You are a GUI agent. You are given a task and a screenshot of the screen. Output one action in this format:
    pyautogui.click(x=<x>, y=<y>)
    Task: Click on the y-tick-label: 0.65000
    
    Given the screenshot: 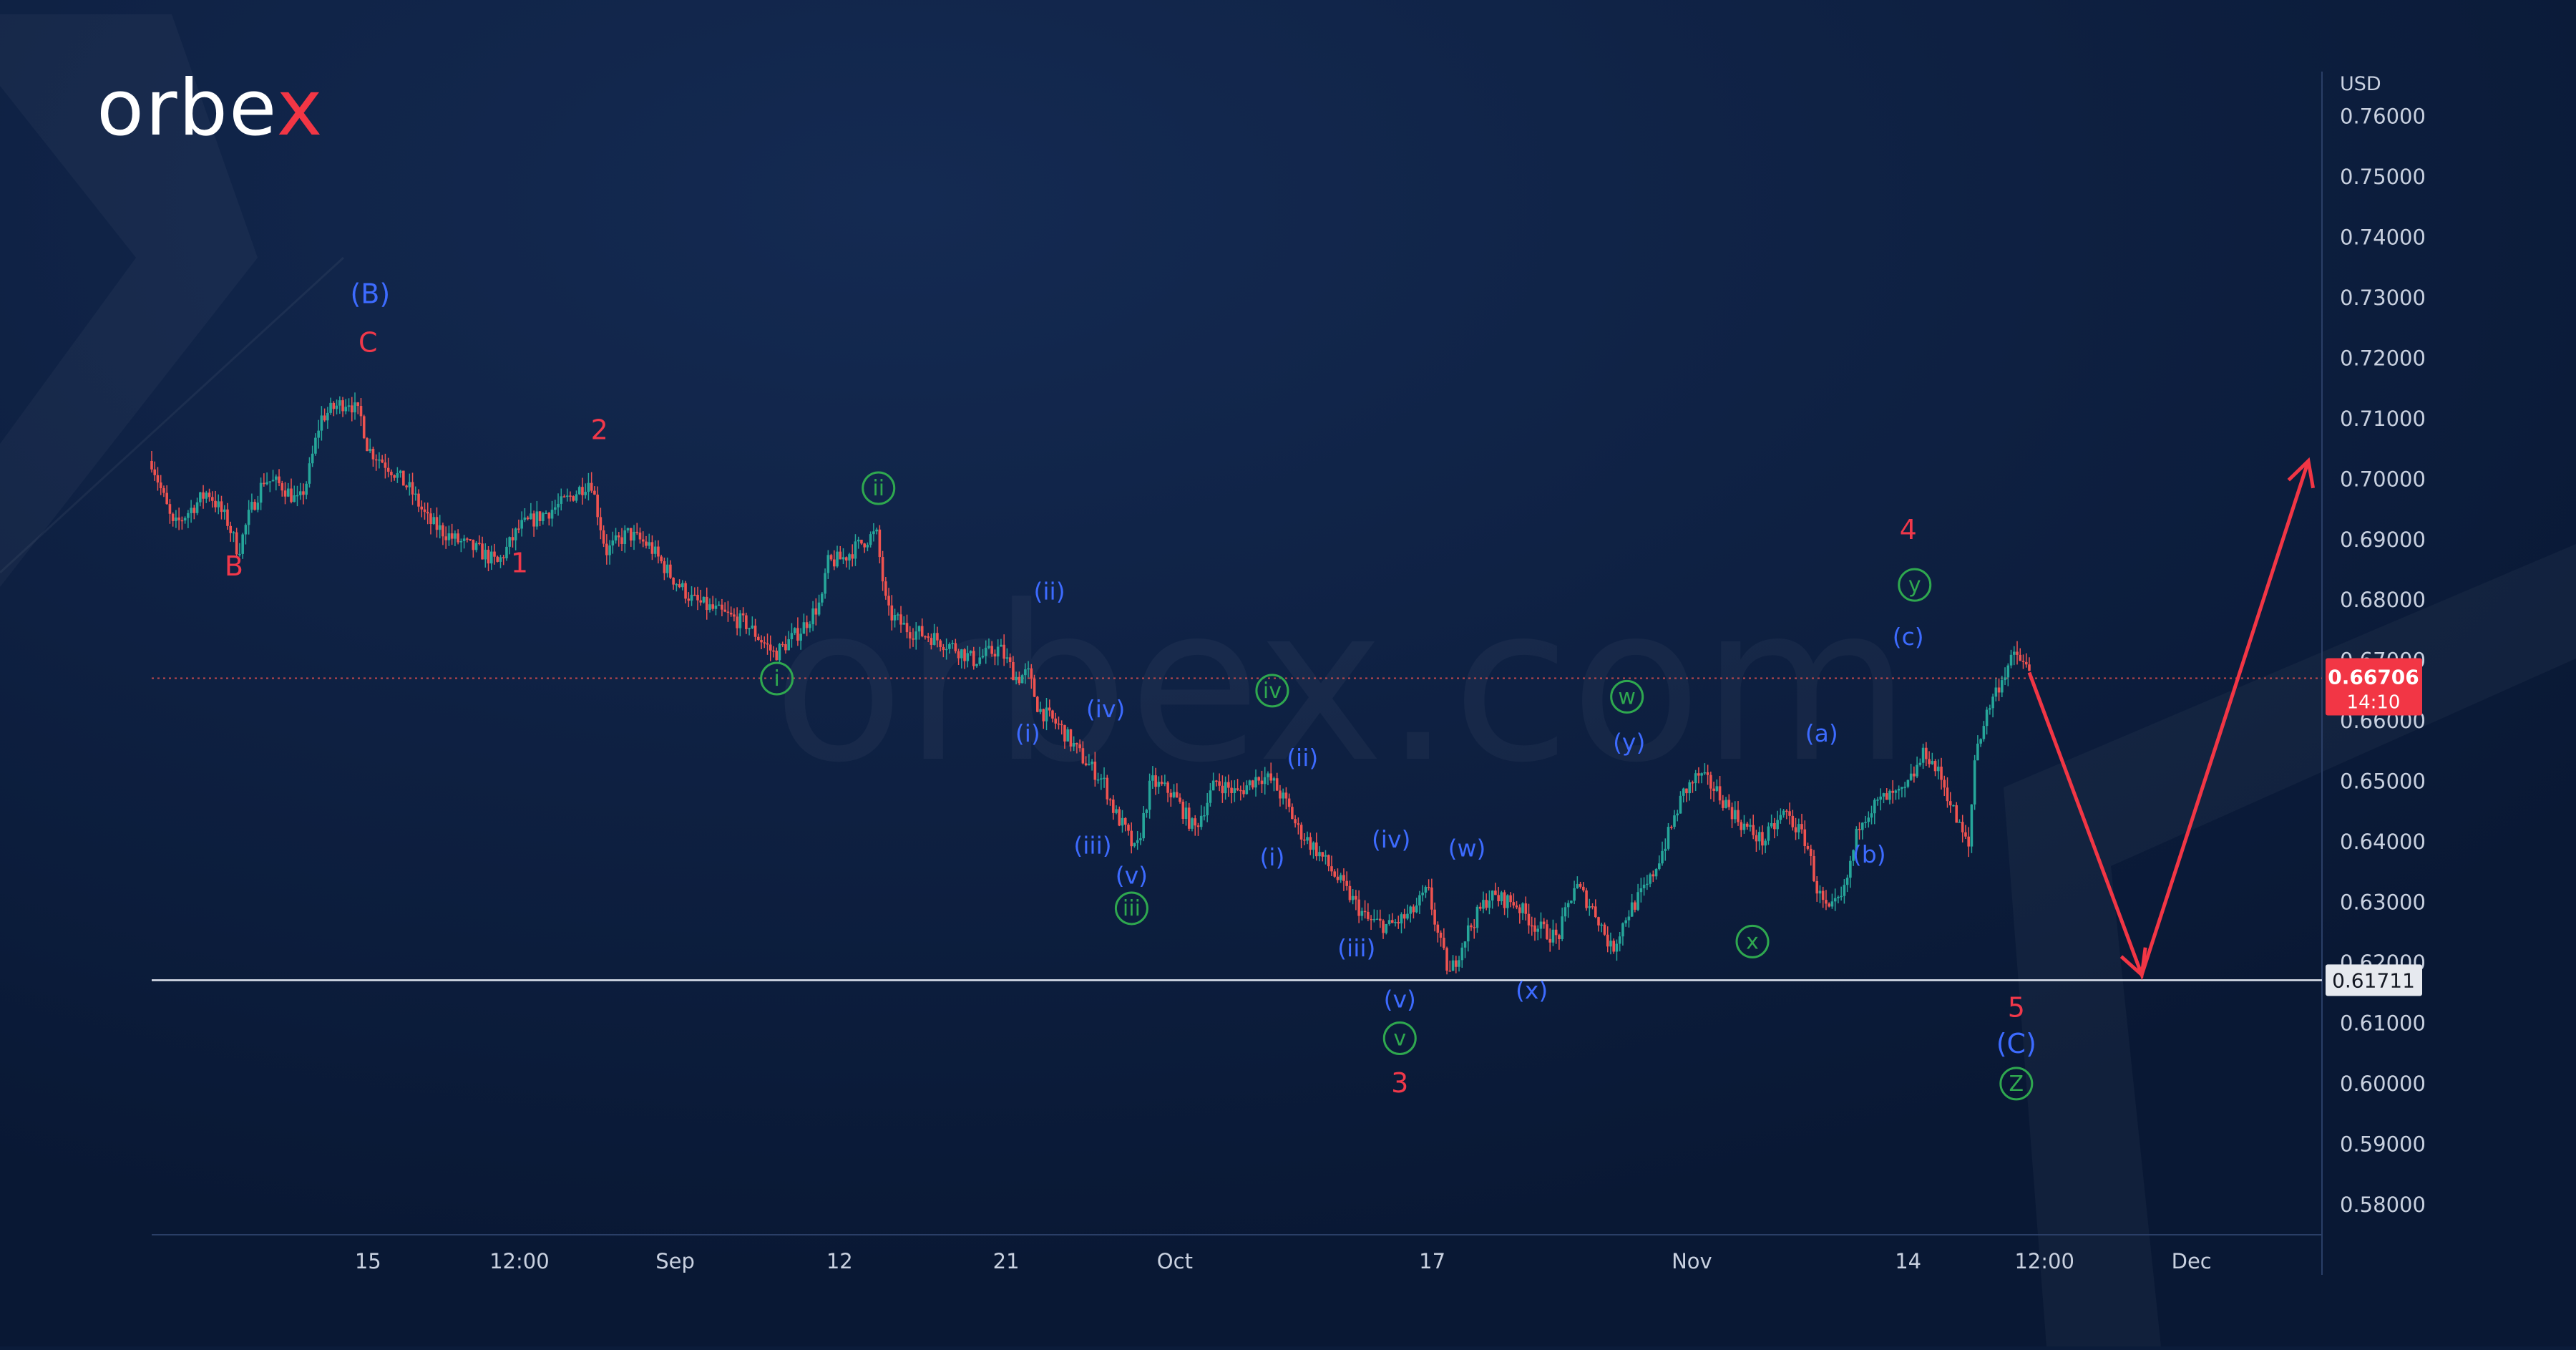 What is the action you would take?
    pyautogui.click(x=2383, y=781)
    